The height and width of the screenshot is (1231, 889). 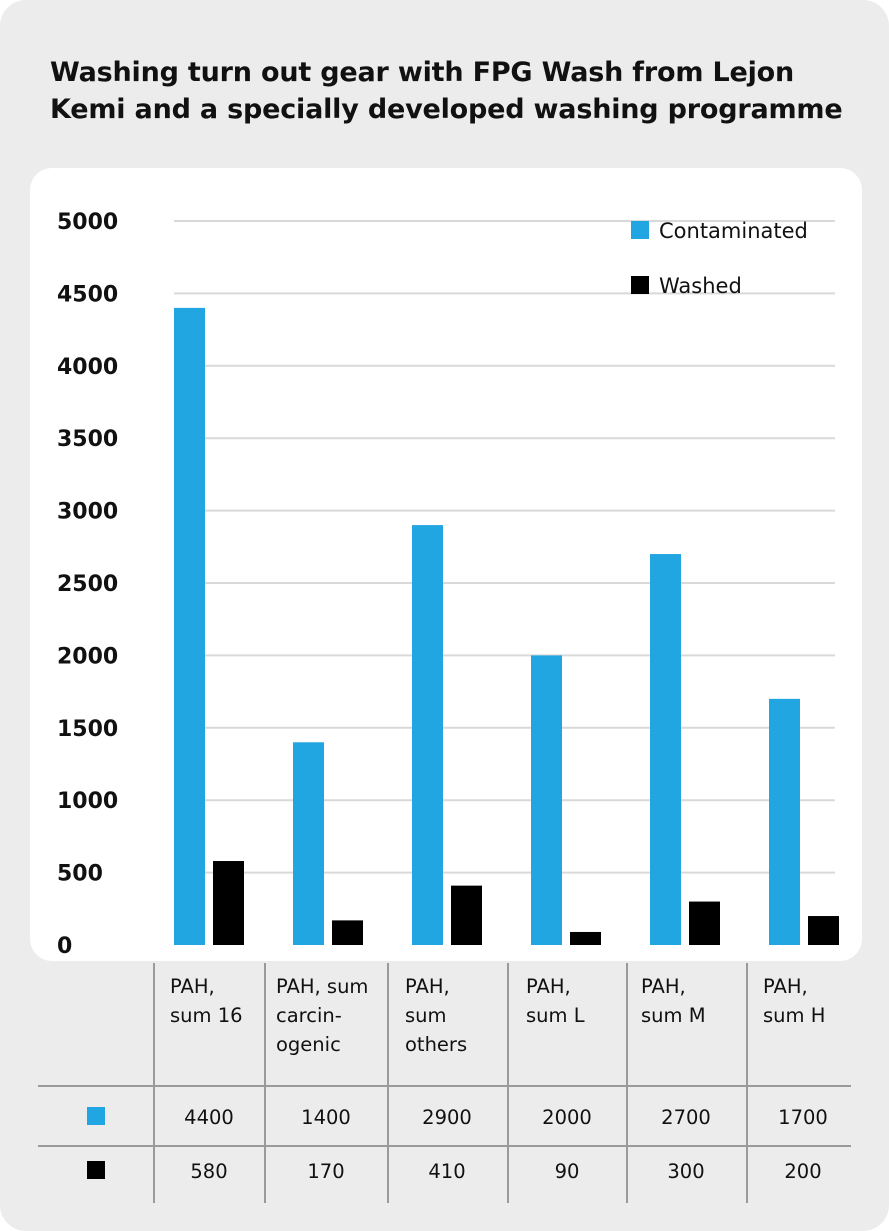 I want to click on category-label: PAH, sum carcin- ogenic, so click(x=322, y=1015).